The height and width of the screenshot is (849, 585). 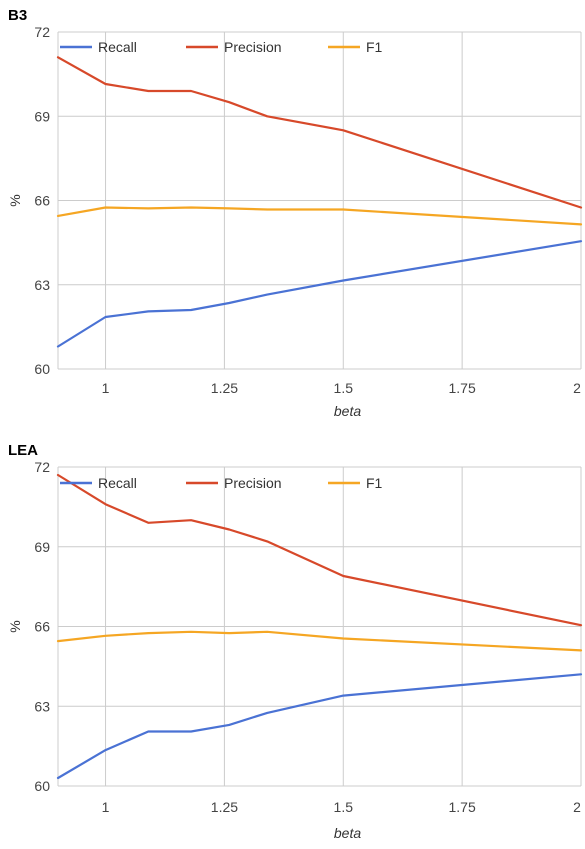 What do you see at coordinates (17, 15) in the screenshot?
I see `chart-title: B3` at bounding box center [17, 15].